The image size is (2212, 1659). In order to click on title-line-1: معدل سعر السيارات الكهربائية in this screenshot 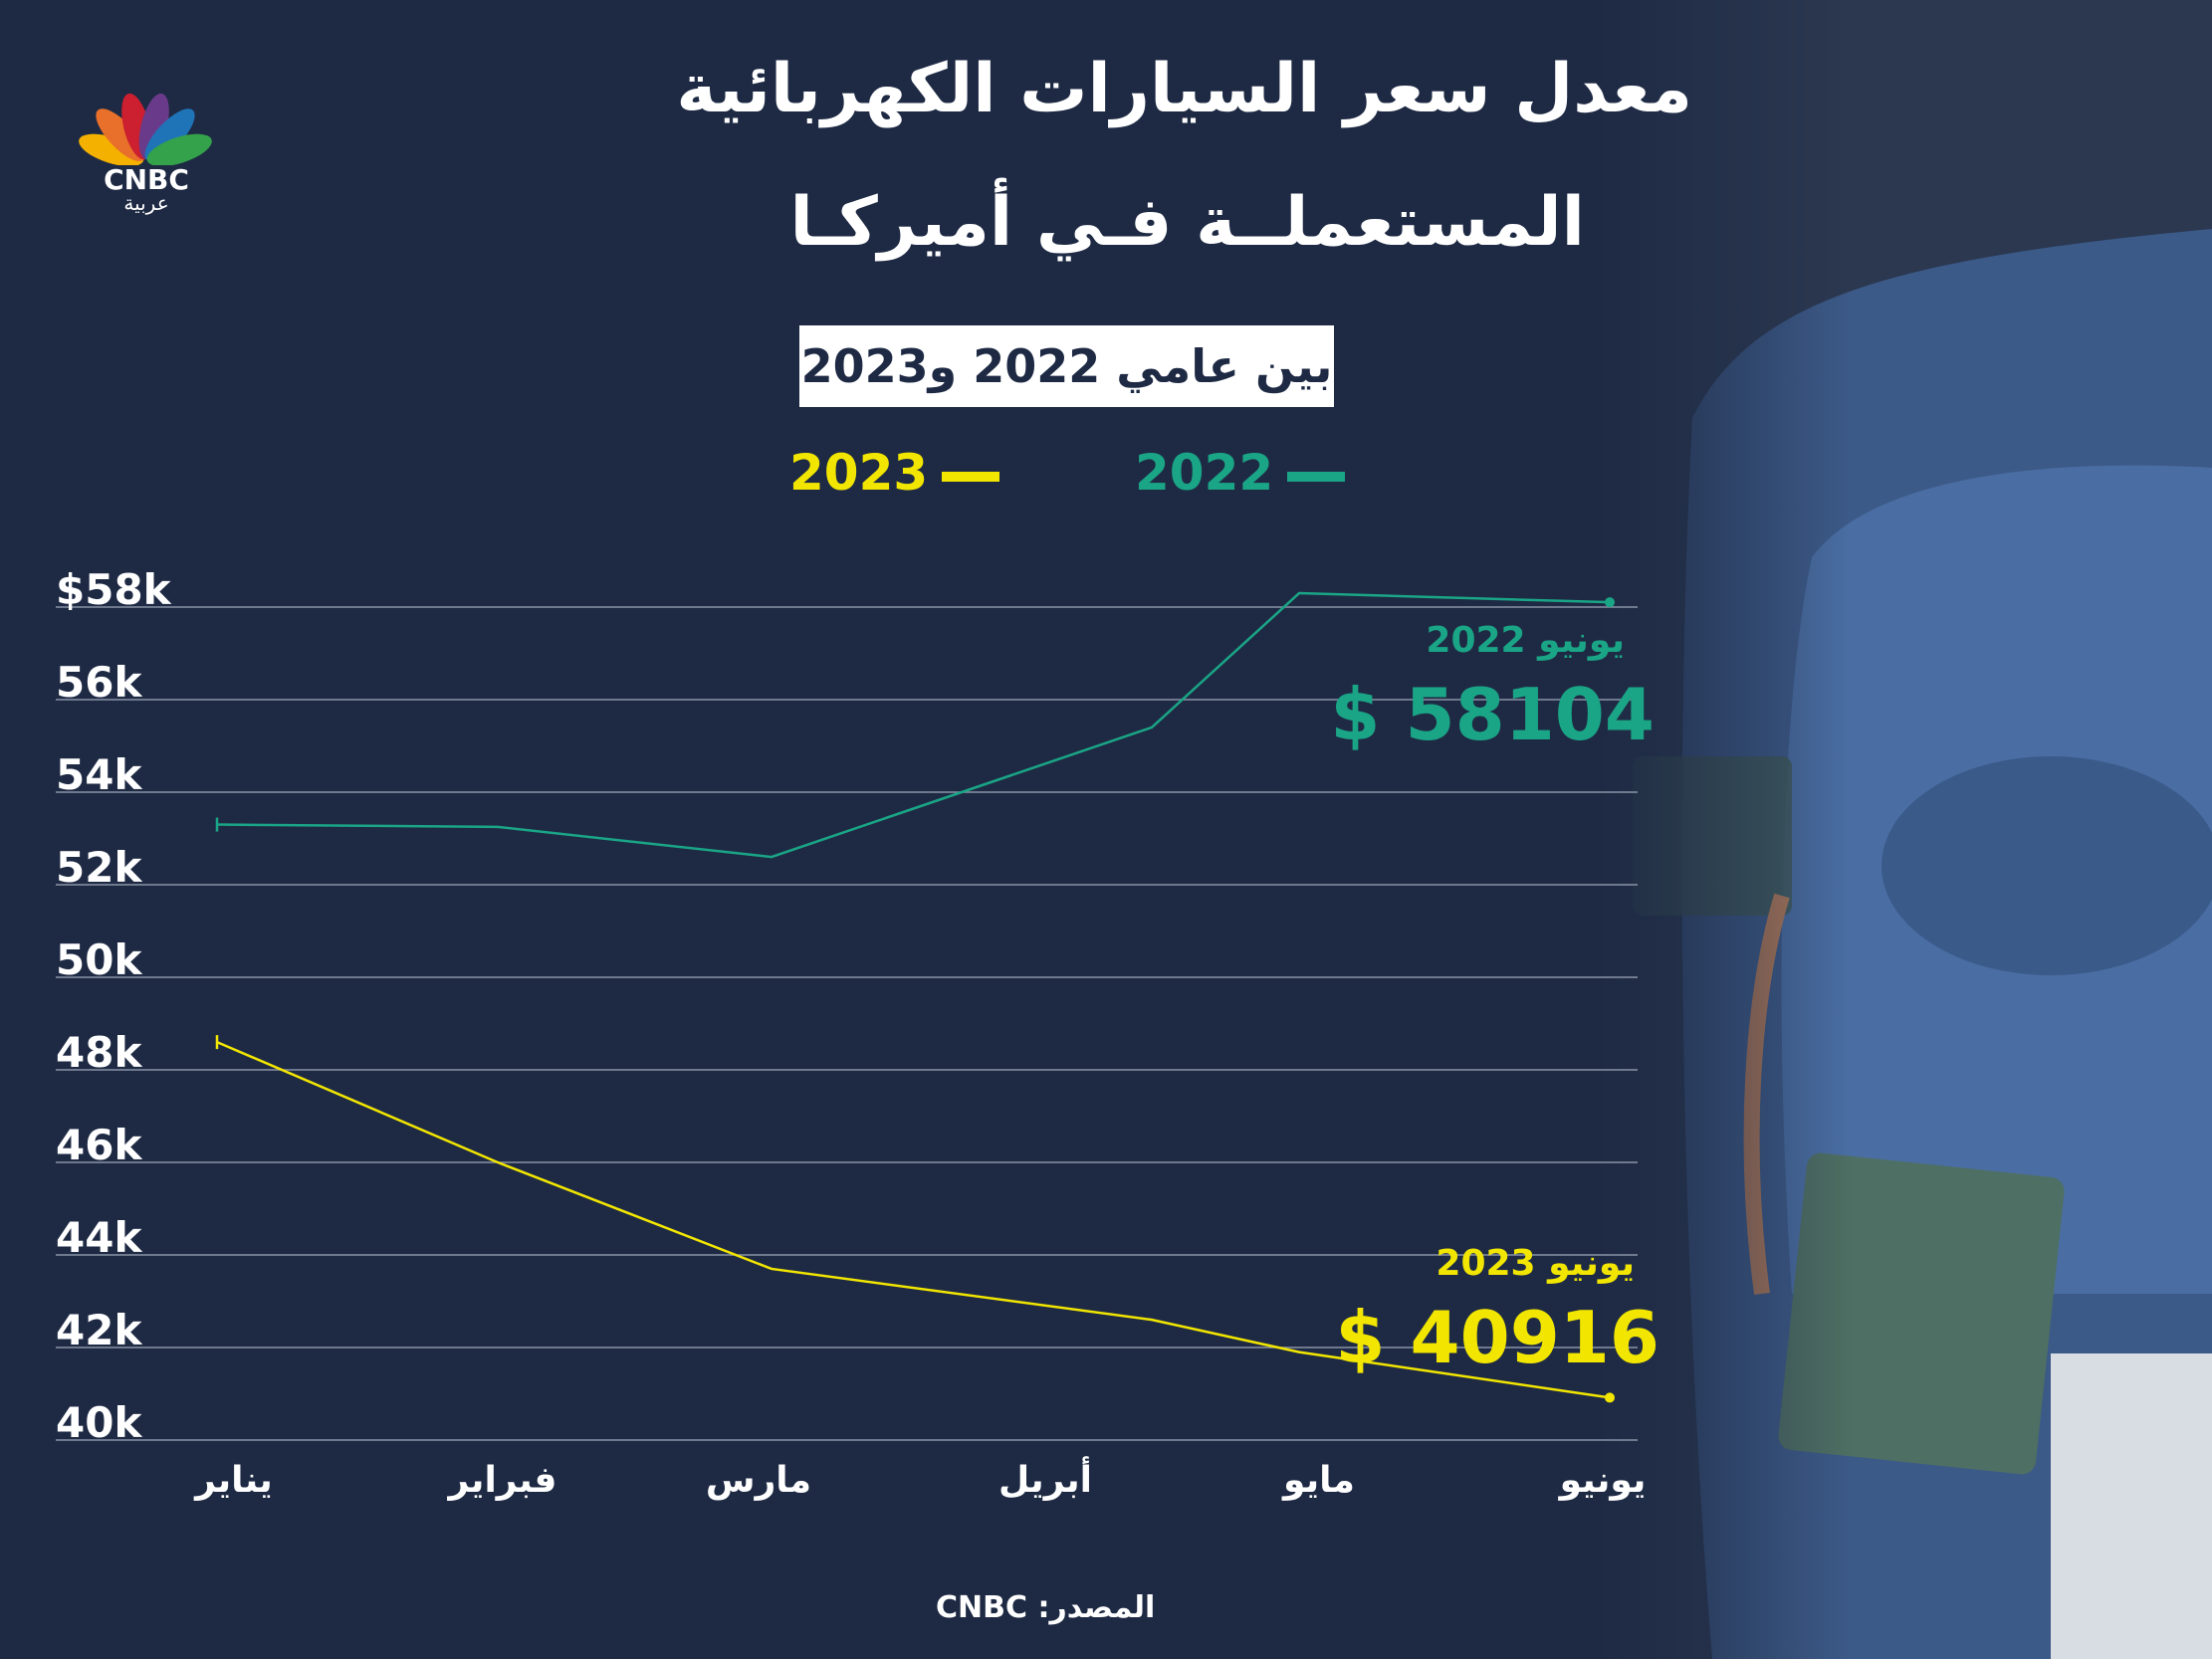, I will do `click(1184, 89)`.